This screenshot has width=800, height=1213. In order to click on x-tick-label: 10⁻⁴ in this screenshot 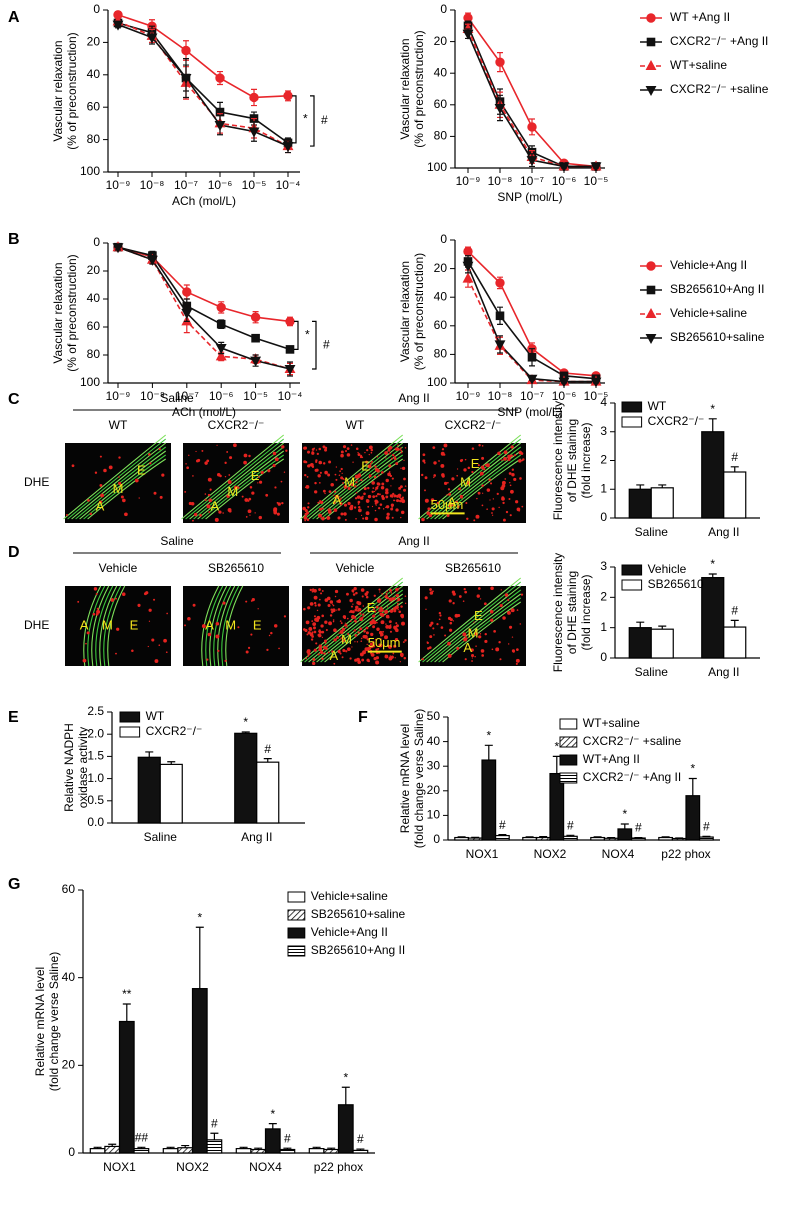, I will do `click(290, 396)`.